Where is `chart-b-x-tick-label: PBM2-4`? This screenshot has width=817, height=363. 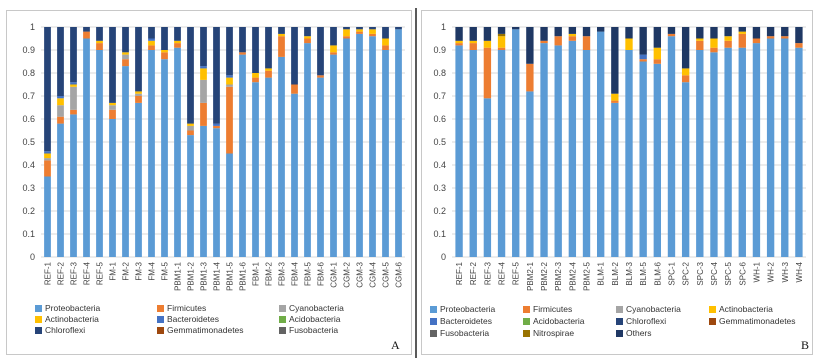
chart-b-x-tick-label: PBM2-4 is located at coordinates (572, 275).